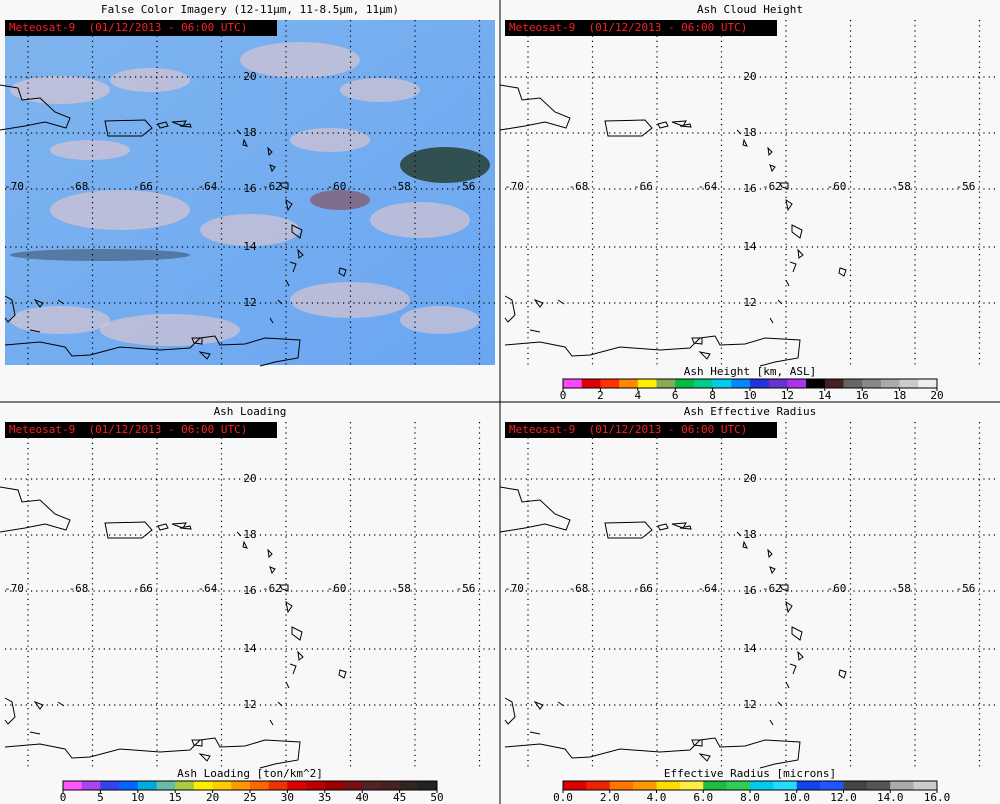  Describe the element at coordinates (862, 395) in the screenshot. I see `colorbar-tick-label: 16` at that location.